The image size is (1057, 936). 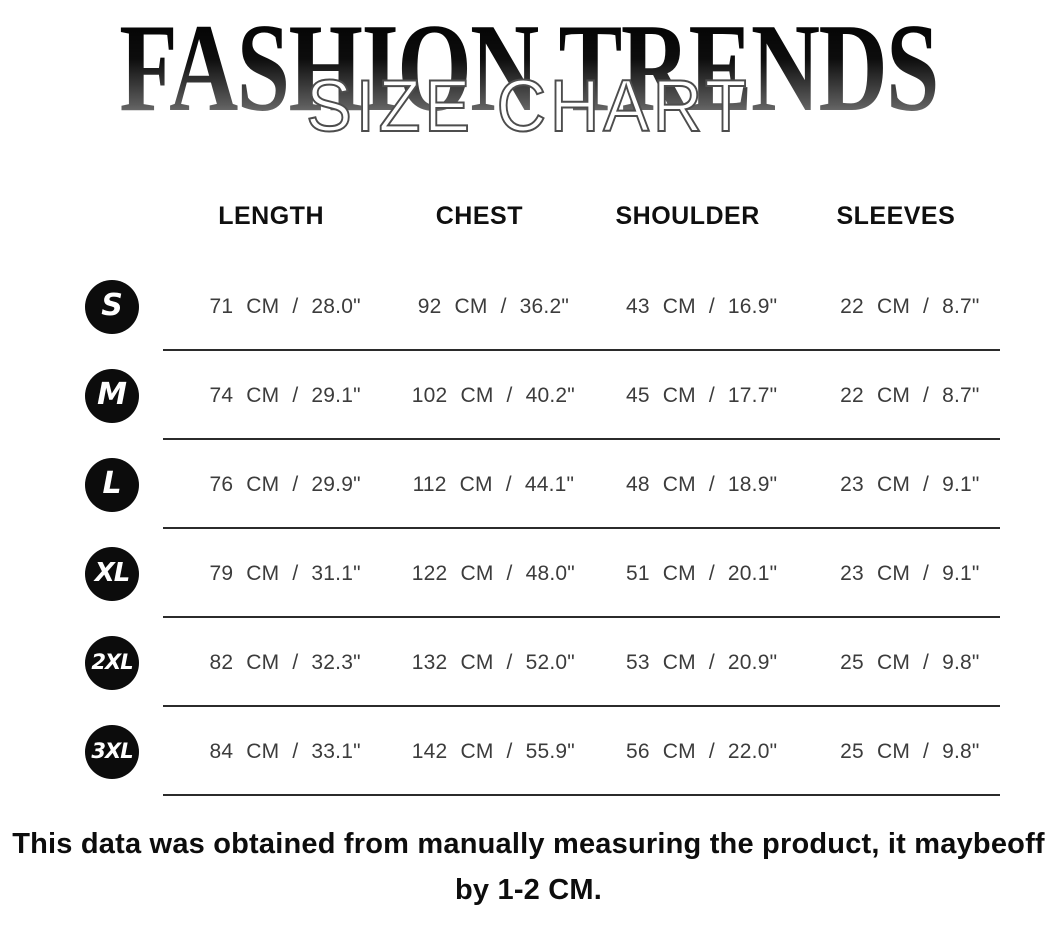 What do you see at coordinates (493, 751) in the screenshot?
I see `chest-value: 142 CM / 55.9"` at bounding box center [493, 751].